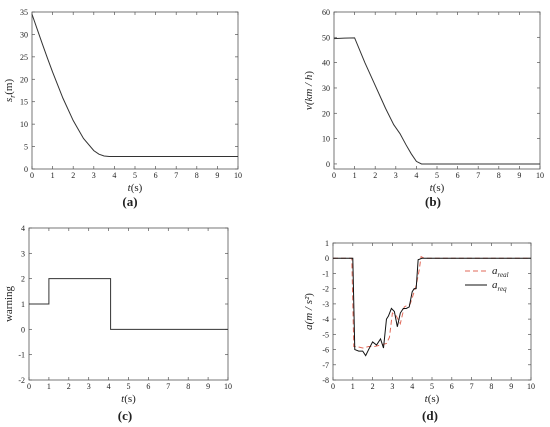 This screenshot has width=550, height=427. Describe the element at coordinates (325, 334) in the screenshot. I see `y-tick-label: -5` at that location.